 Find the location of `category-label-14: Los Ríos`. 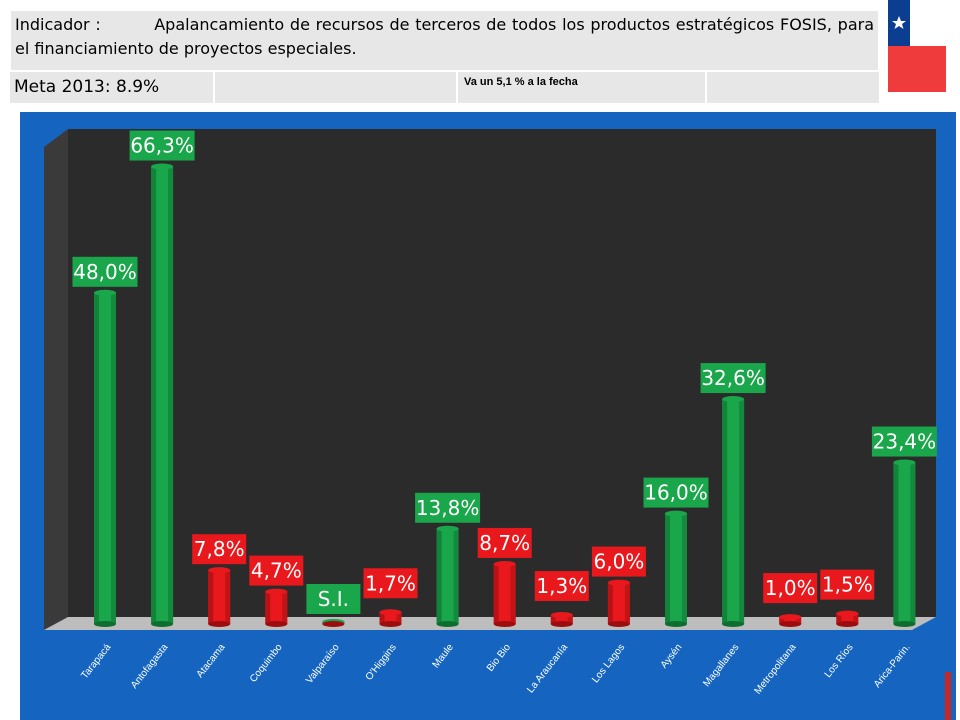

category-label-14: Los Ríos is located at coordinates (839, 661).